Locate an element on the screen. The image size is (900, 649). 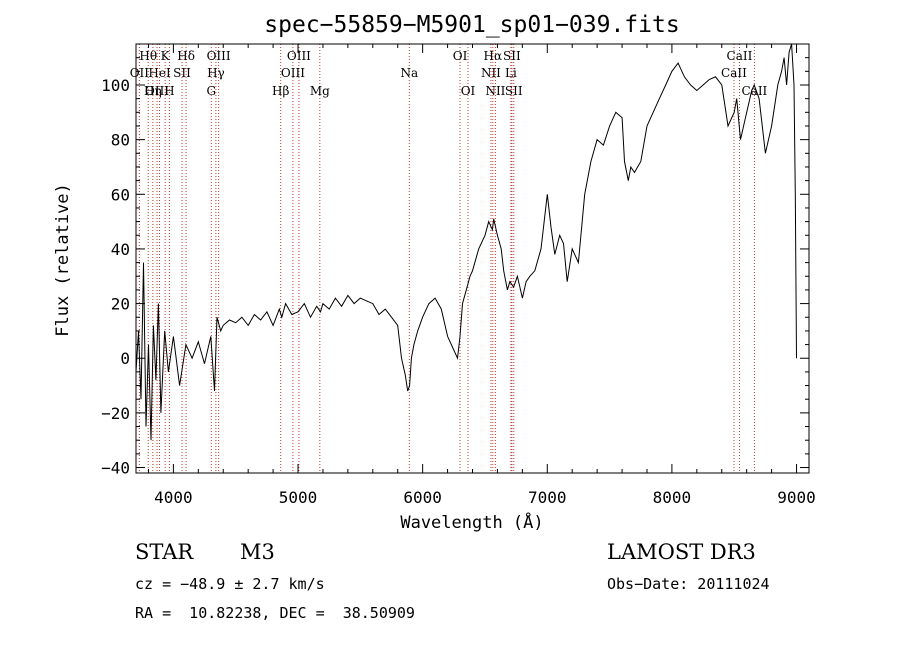
line-label-20: SII is located at coordinates (512, 56).